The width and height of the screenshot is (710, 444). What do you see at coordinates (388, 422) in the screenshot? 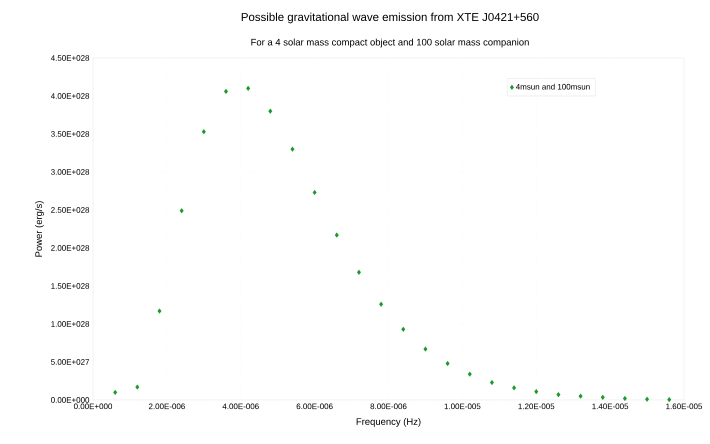
I see `x-axis-title: Frequency (Hz)` at bounding box center [388, 422].